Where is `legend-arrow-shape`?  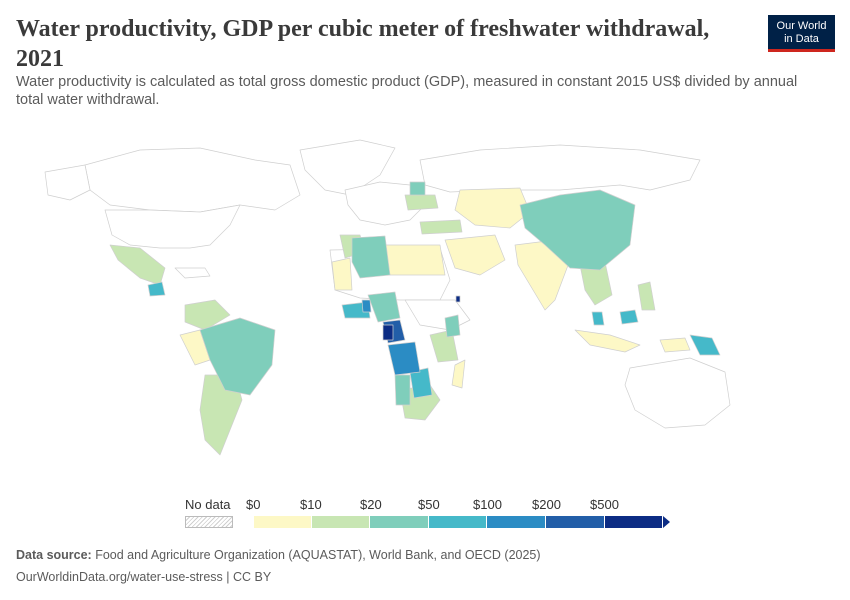 legend-arrow-shape is located at coordinates (666, 522).